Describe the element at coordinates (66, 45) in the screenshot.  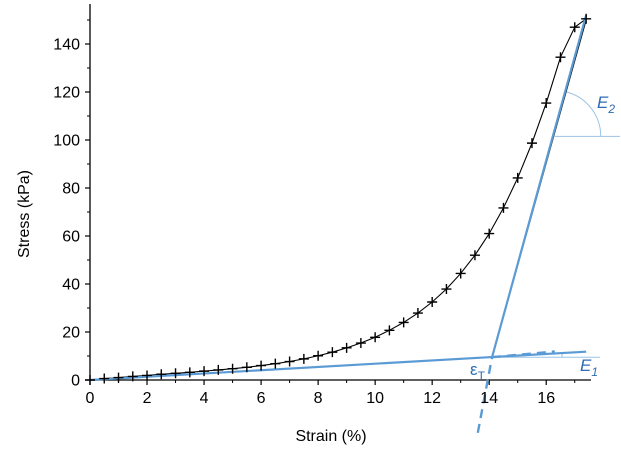
I see `y-tick-label: 140` at that location.